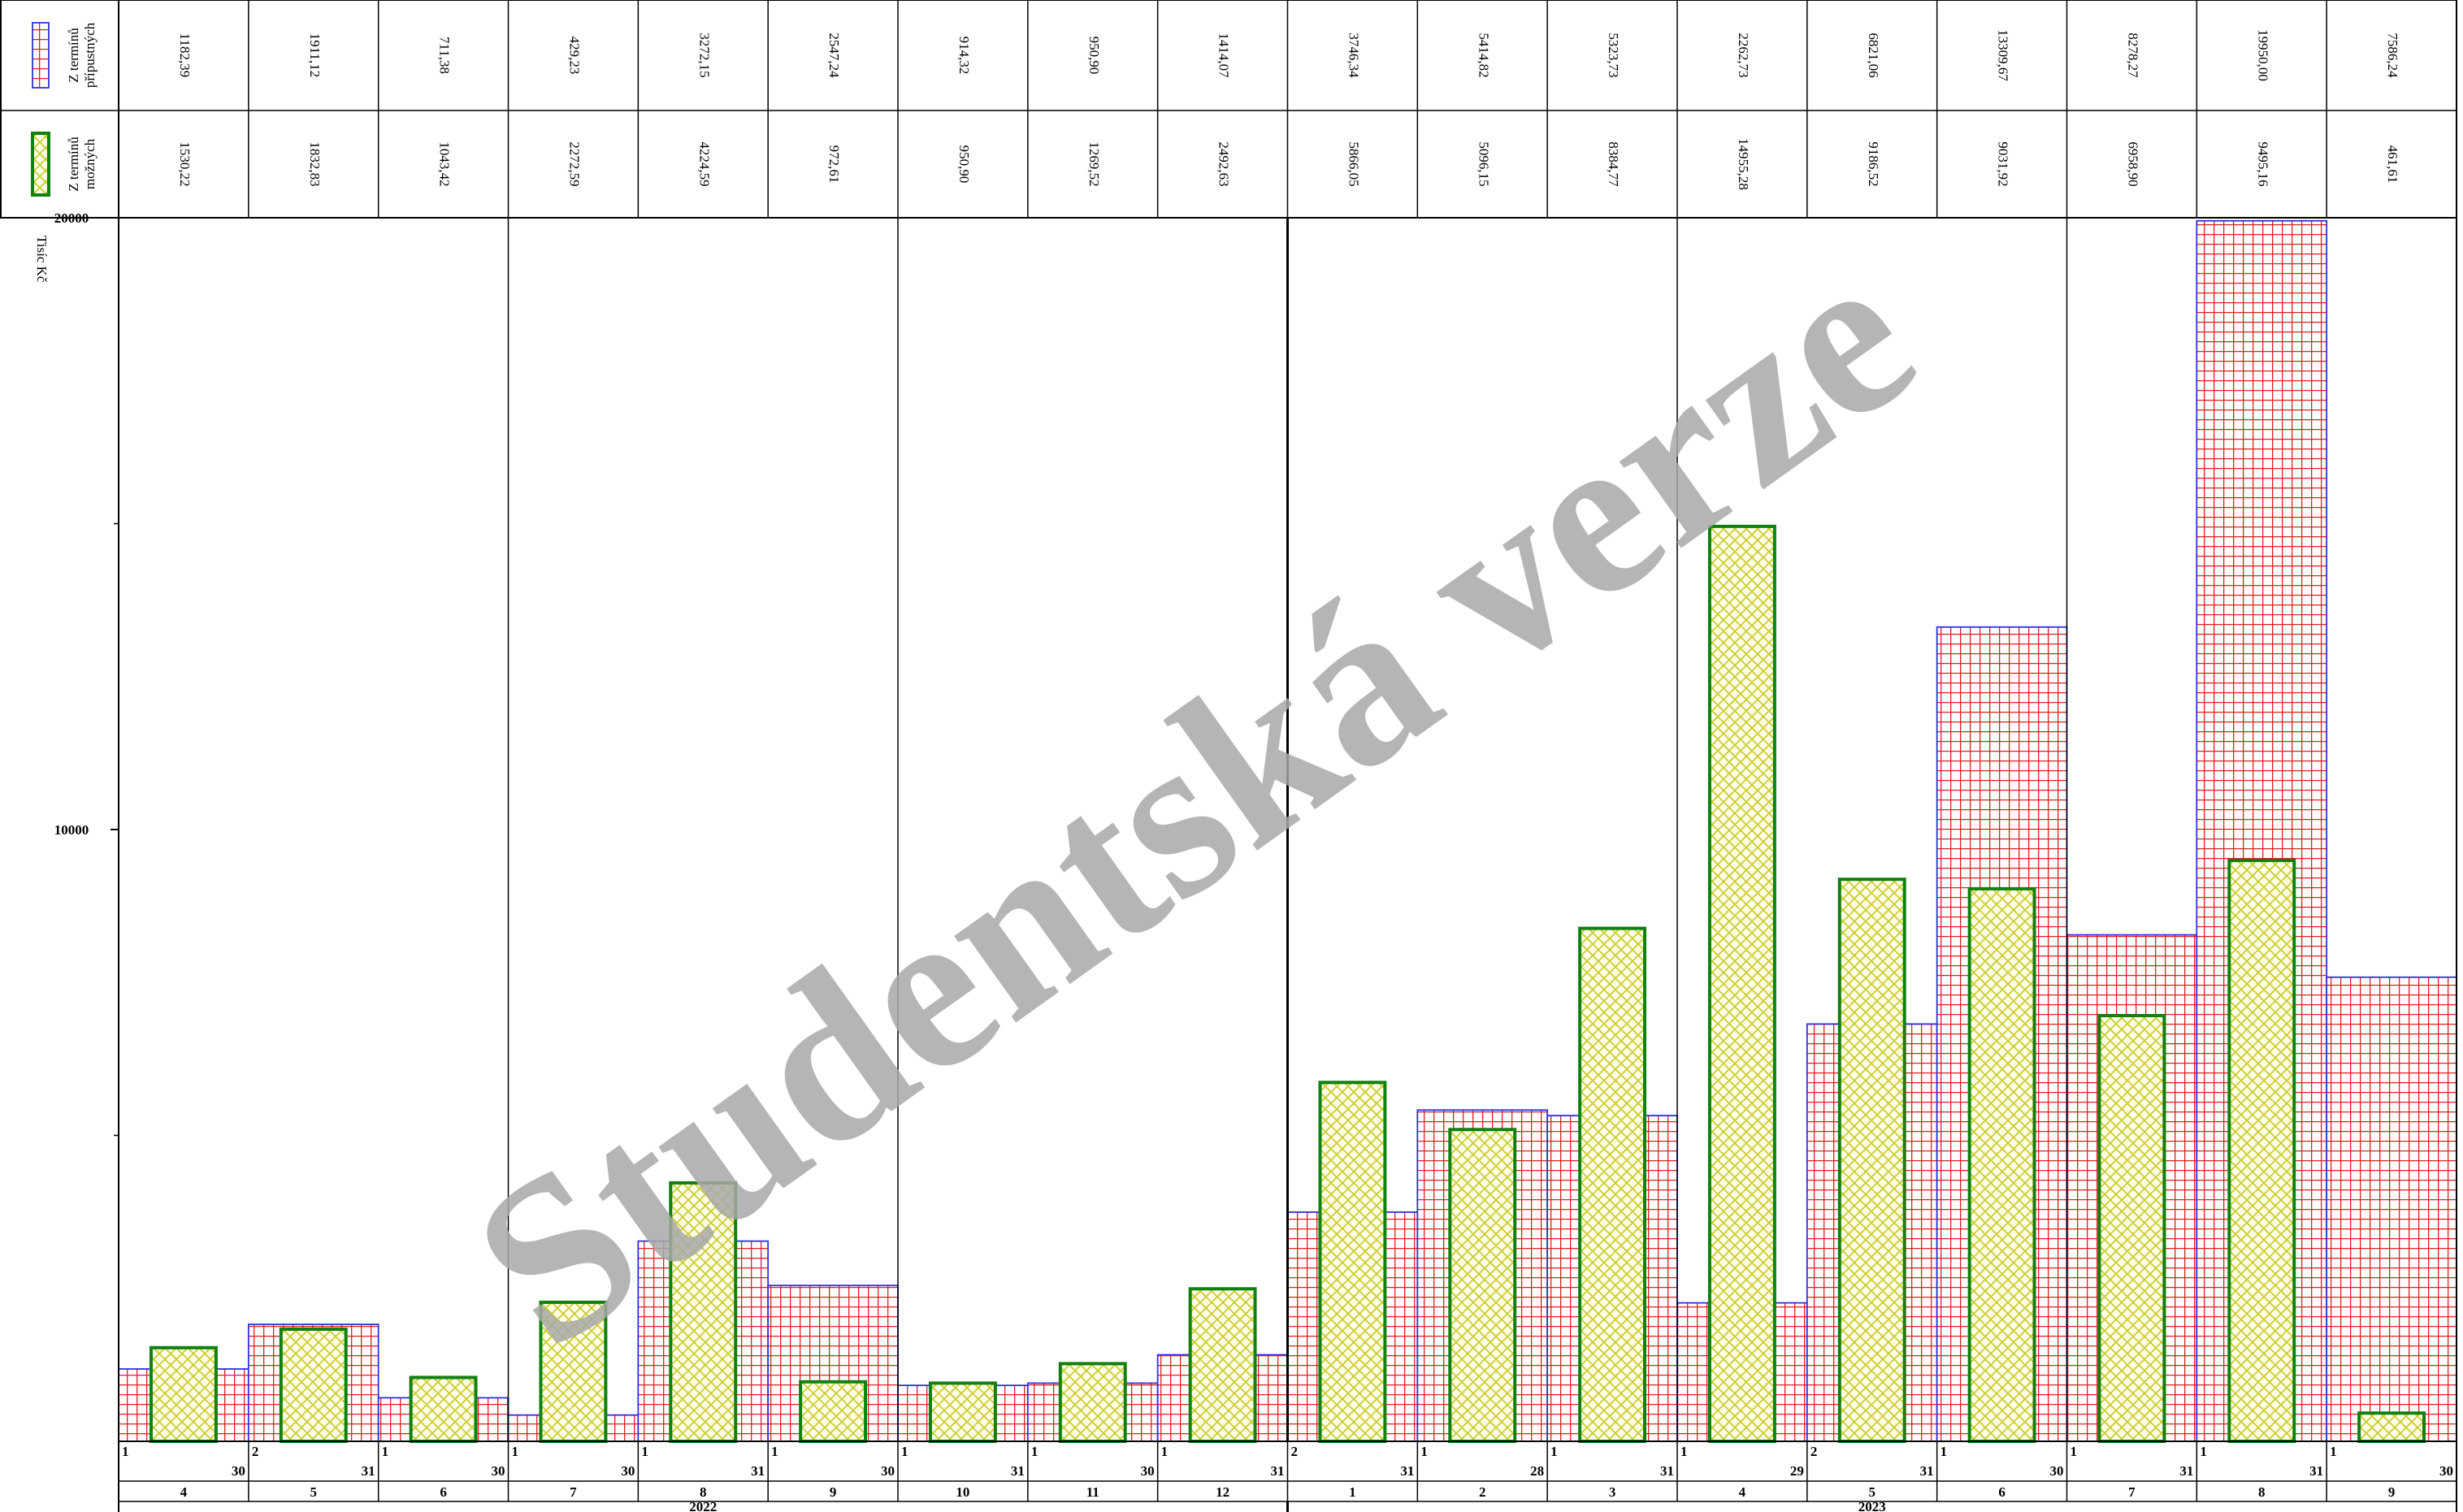 The image size is (2463, 1512). Describe the element at coordinates (315, 163) in the screenshot. I see `value-label: 1832,83` at that location.